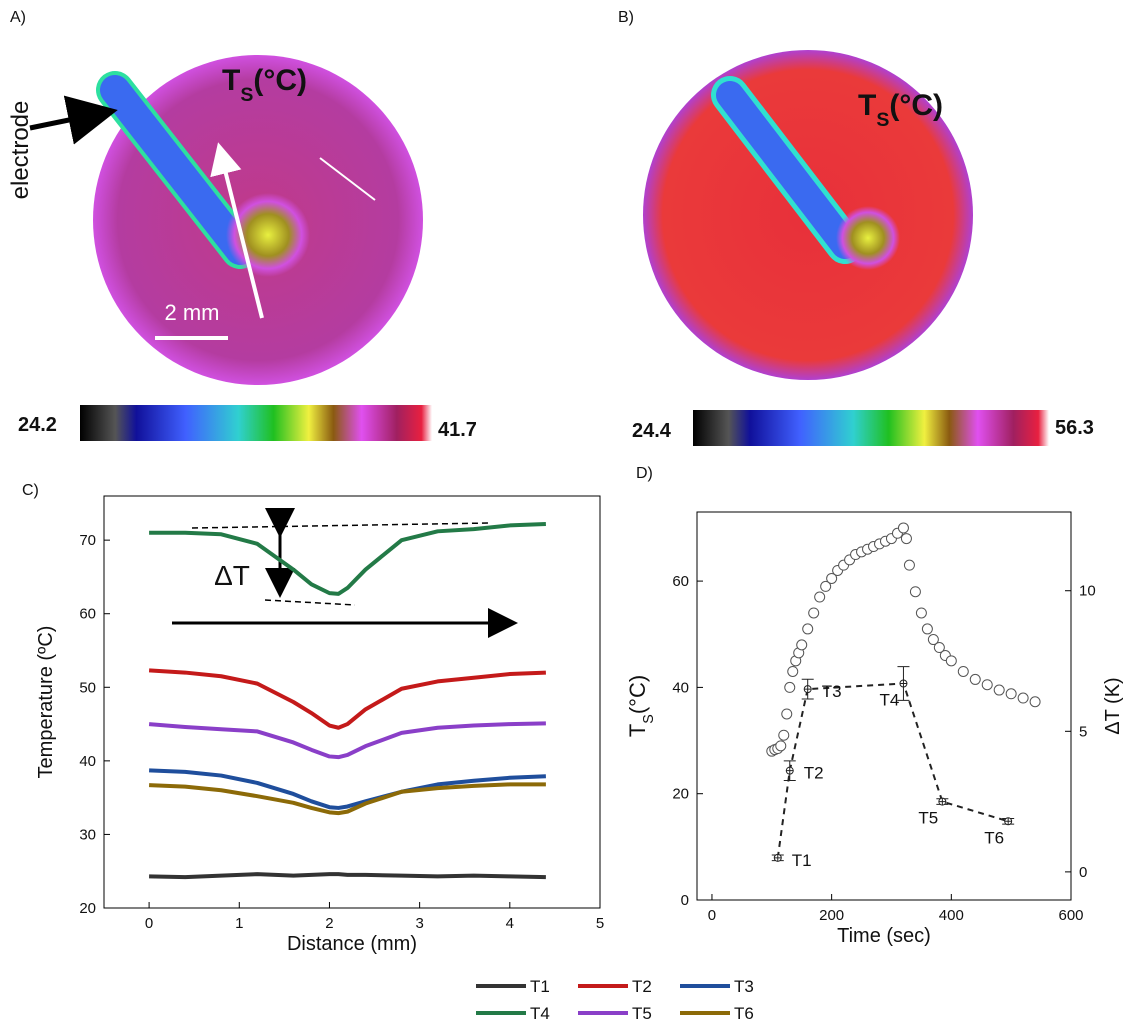 This screenshot has height=1033, width=1129. What do you see at coordinates (239, 923) in the screenshot?
I see `x-tick-label: 1` at bounding box center [239, 923].